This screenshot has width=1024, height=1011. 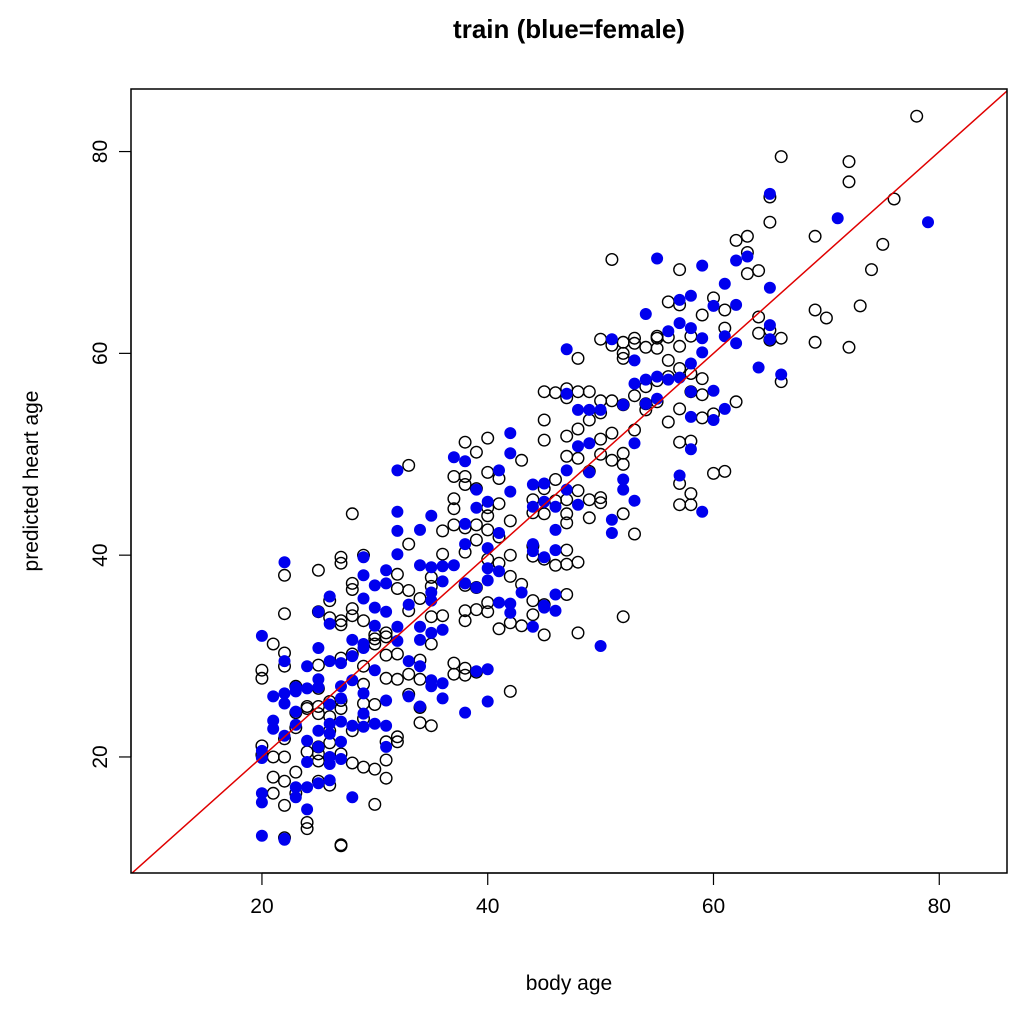 I want to click on chart-title: train (blue=female), so click(x=569, y=29).